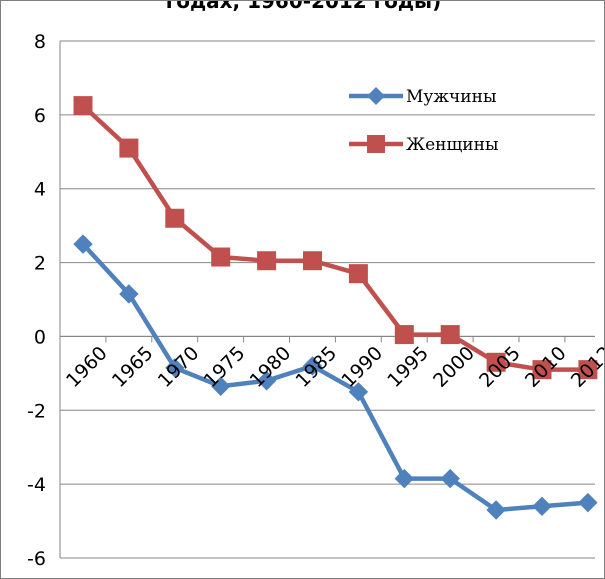 This screenshot has height=579, width=605. I want to click on x-tick-label: 1990, so click(362, 367).